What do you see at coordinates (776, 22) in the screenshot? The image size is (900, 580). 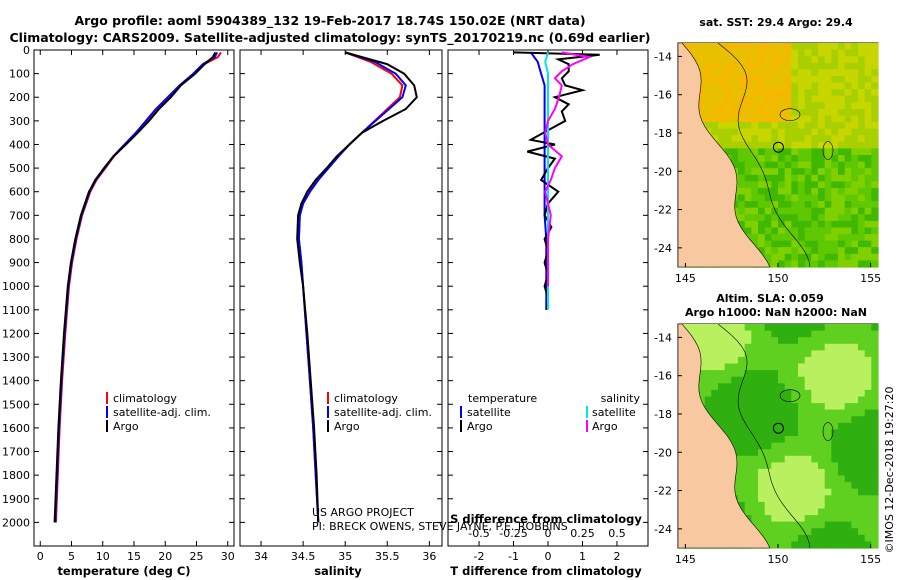 I see `sst-map-title: sat. SST: 29.4 Argo: 29.4` at bounding box center [776, 22].